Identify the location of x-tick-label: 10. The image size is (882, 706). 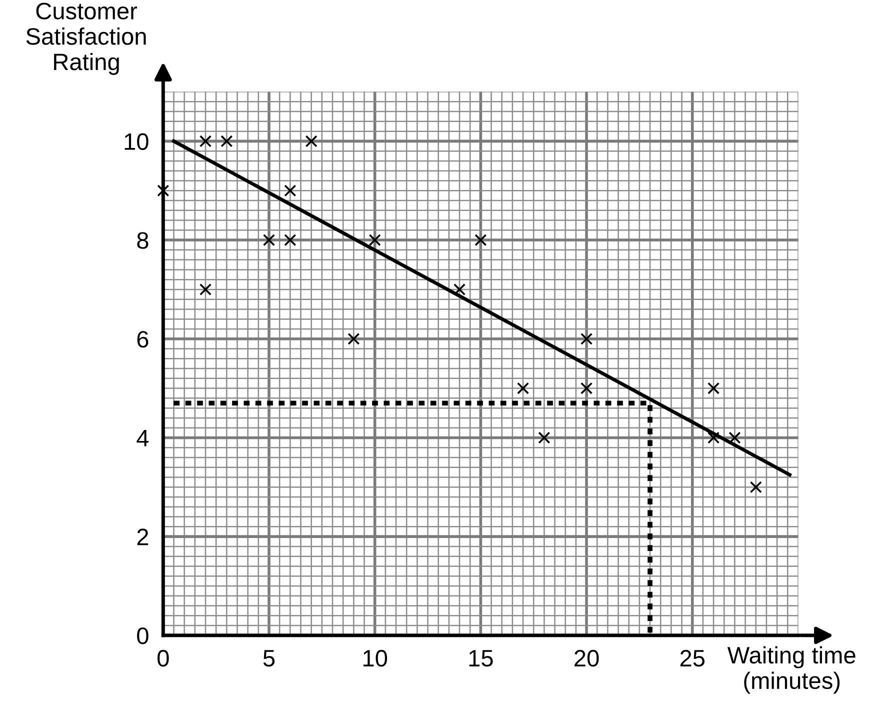
(376, 658).